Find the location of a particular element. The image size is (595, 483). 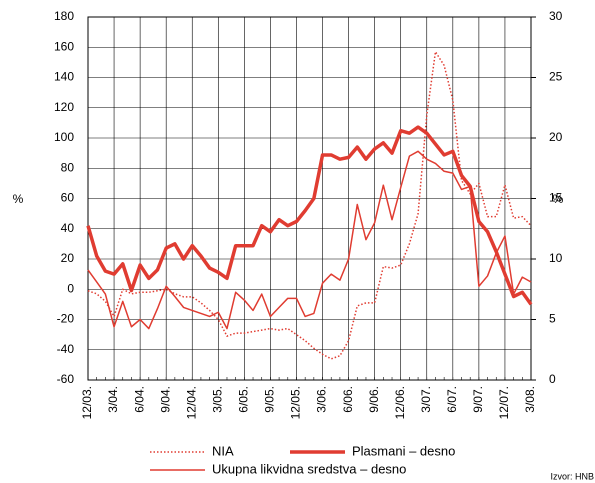

y2-tick-label: 5 is located at coordinates (552, 319).